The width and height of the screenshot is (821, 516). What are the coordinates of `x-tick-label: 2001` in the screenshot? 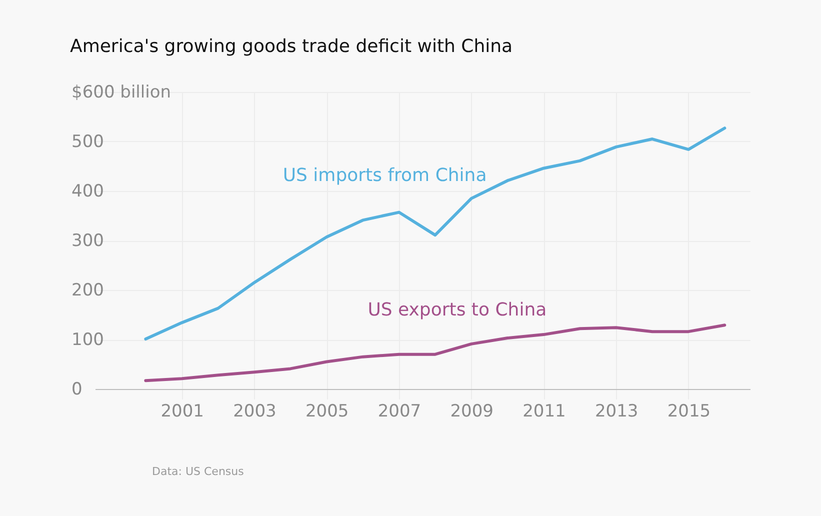 It's located at (182, 412).